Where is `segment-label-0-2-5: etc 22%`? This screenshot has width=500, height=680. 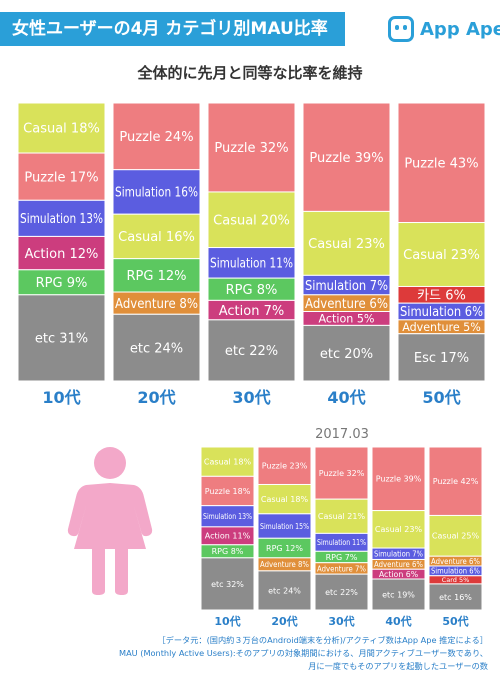
segment-label-0-2-5: etc 22% is located at coordinates (251, 351).